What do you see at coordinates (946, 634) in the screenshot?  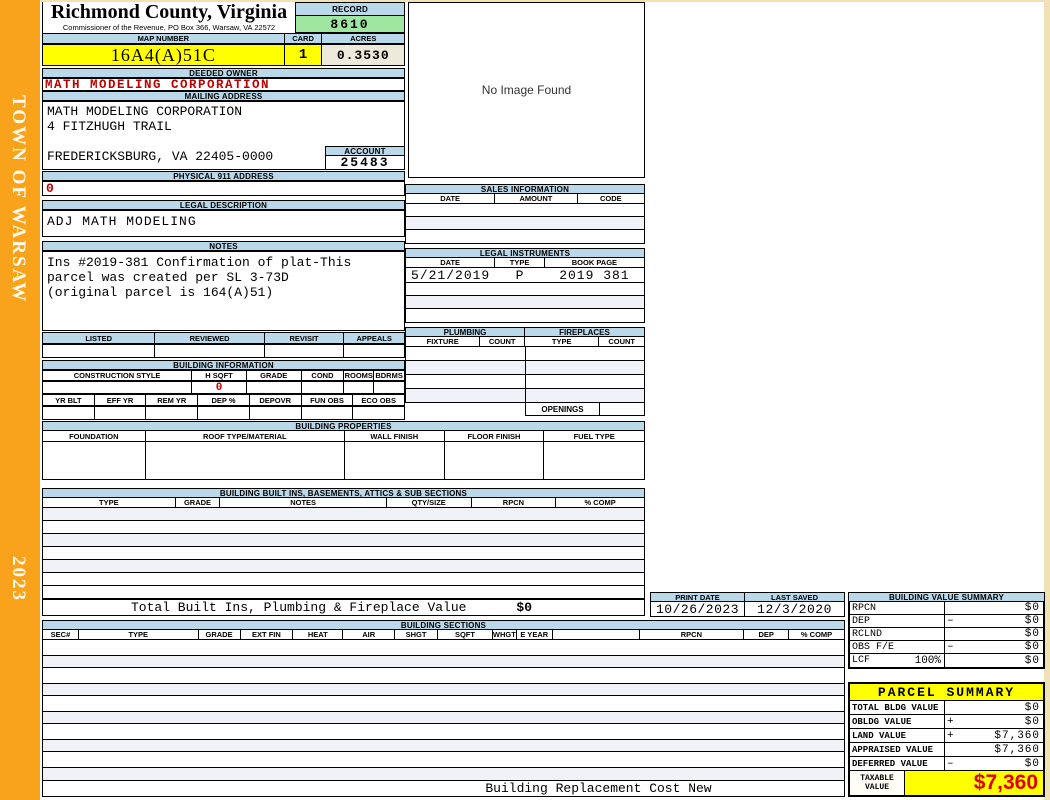 I see `bvs-row: RCLND $0` at bounding box center [946, 634].